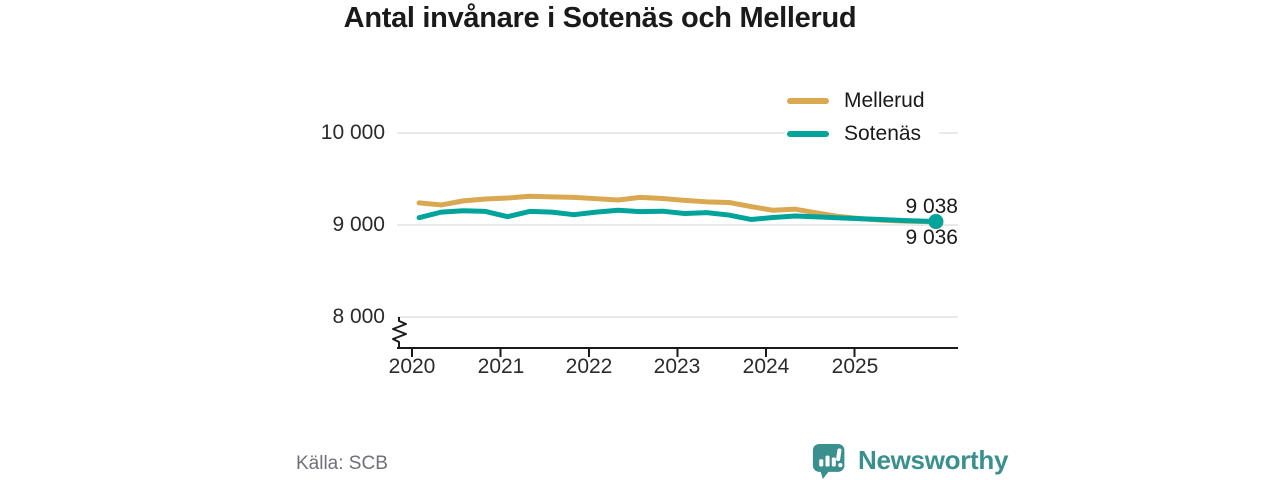  Describe the element at coordinates (933, 460) in the screenshot. I see `newsworthy-logo-text: Newsworthy` at that location.